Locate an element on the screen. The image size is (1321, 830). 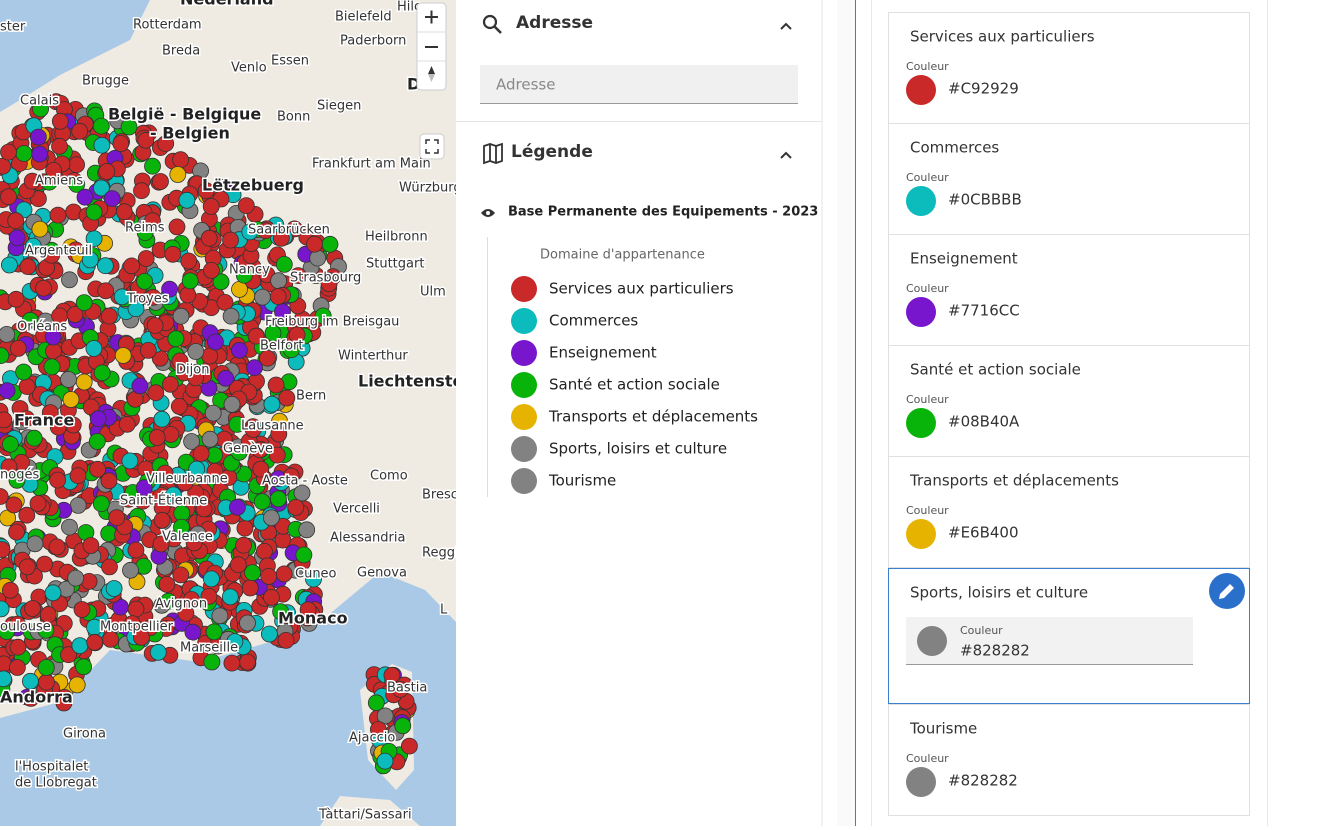
fullscreen is located at coordinates (432, 146).